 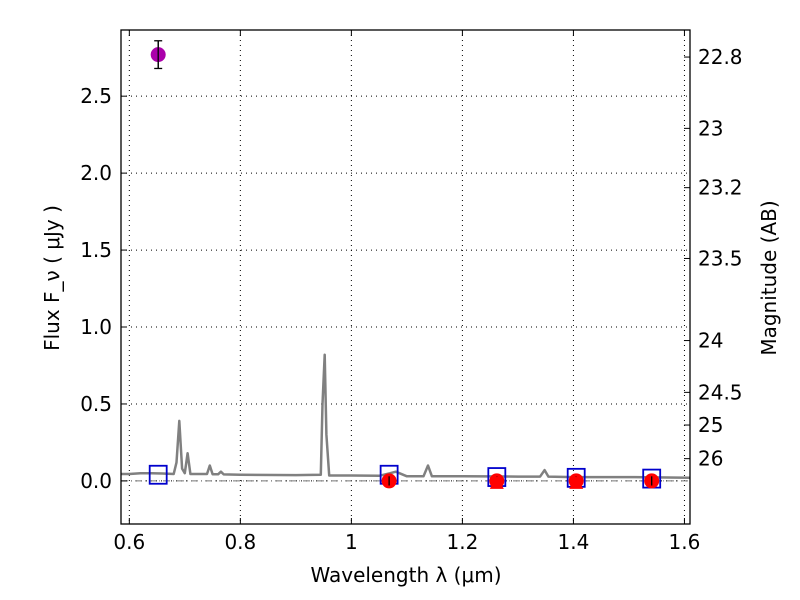 What do you see at coordinates (462, 542) in the screenshot?
I see `x-tick-label: 1.2` at bounding box center [462, 542].